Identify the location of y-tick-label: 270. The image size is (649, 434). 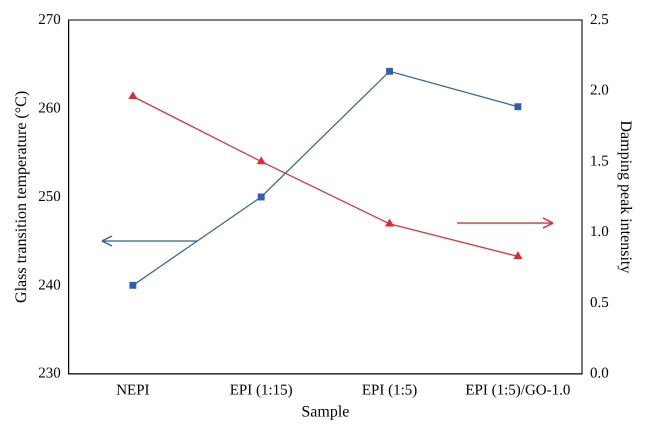
(49, 20).